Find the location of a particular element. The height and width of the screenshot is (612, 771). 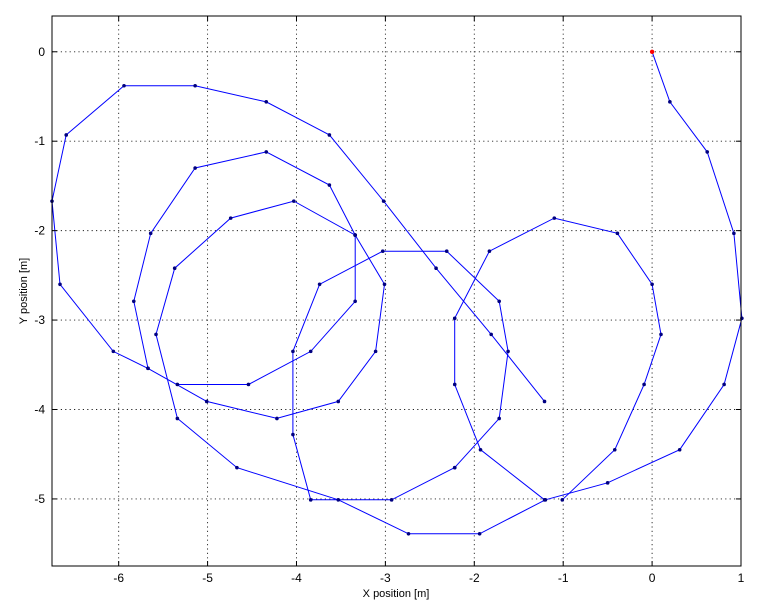

start-point is located at coordinates (652, 51).